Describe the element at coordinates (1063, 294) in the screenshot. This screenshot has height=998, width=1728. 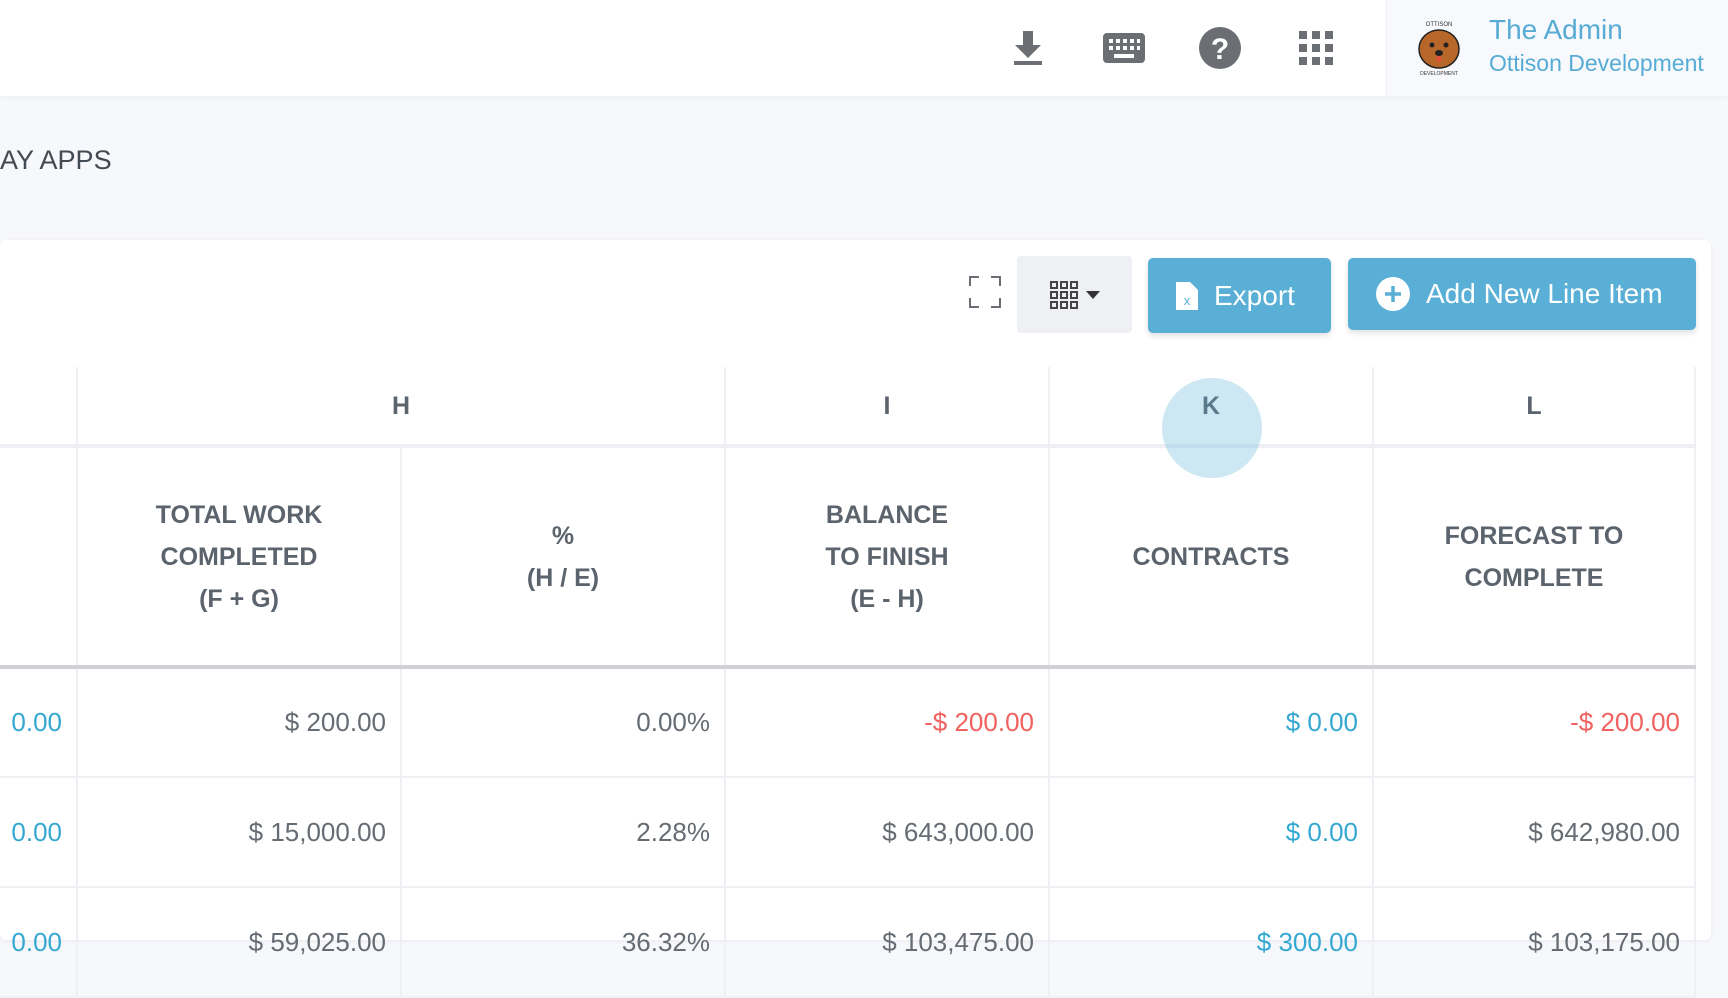
I see `column-grid-icon` at that location.